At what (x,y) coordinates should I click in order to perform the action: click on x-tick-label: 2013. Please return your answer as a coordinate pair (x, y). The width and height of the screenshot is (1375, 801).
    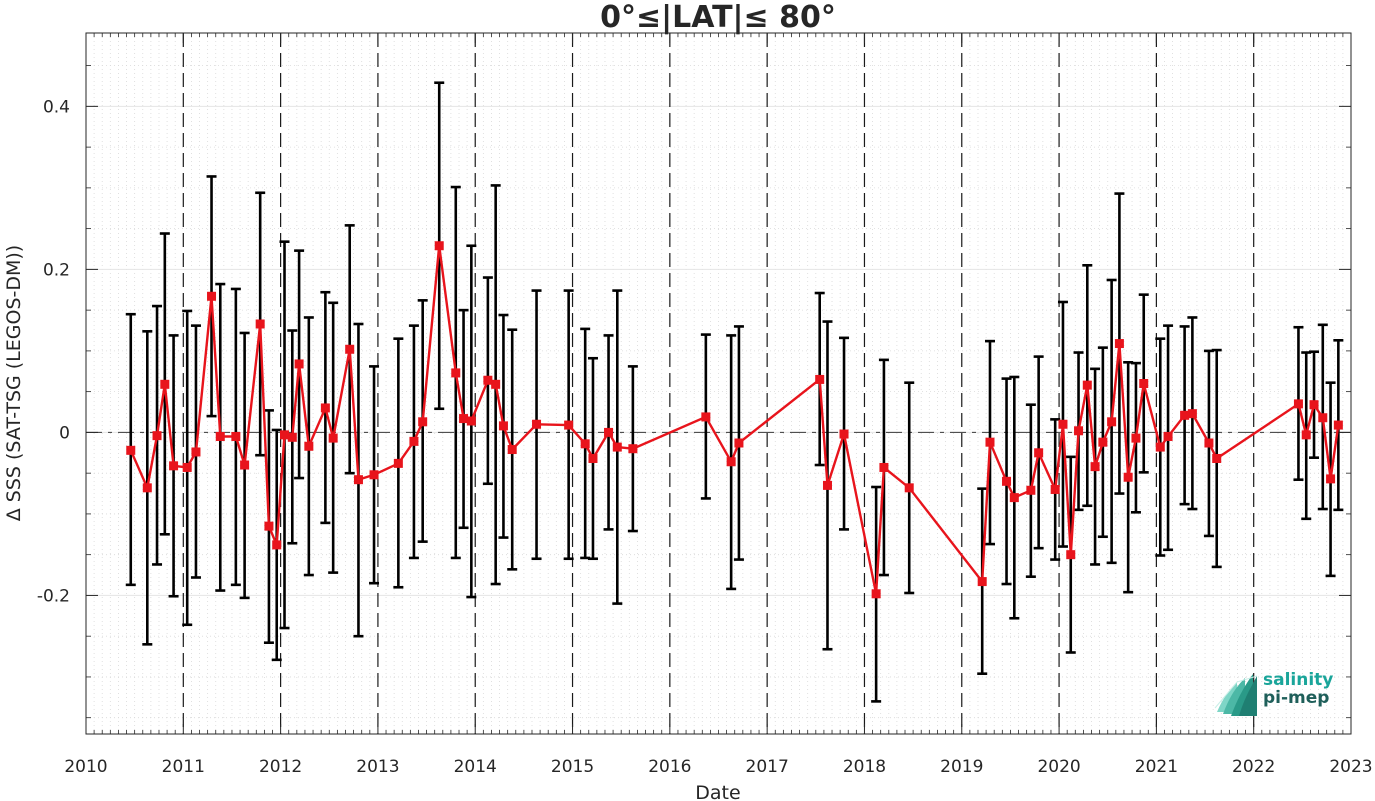
    Looking at the image, I should click on (377, 767).